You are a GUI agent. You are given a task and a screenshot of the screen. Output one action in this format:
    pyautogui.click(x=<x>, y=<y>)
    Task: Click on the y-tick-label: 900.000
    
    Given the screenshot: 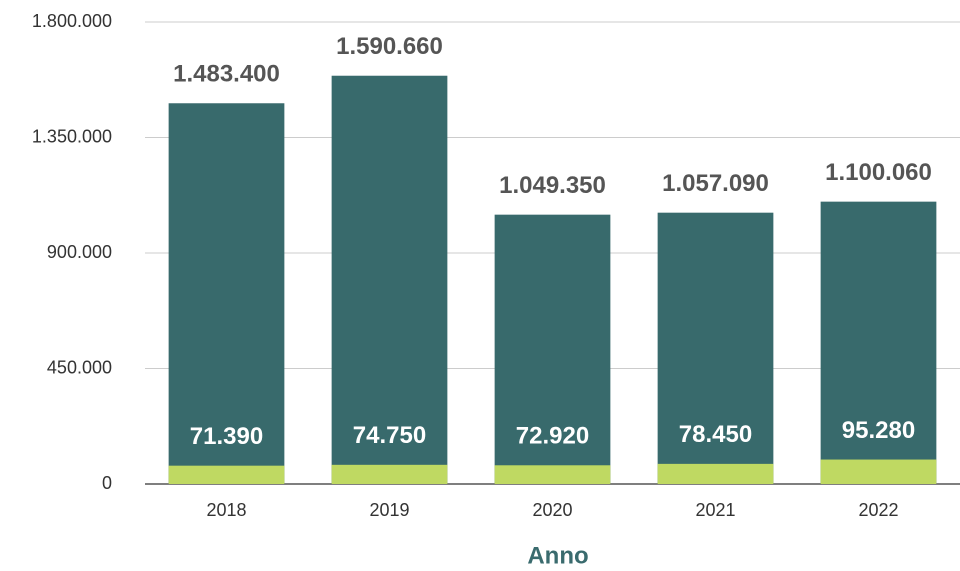 What is the action you would take?
    pyautogui.click(x=79, y=252)
    